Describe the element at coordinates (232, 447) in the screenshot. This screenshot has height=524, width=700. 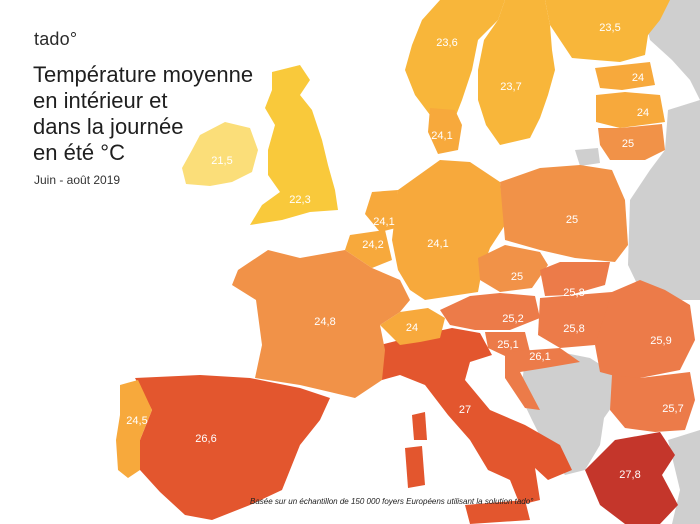
I see `region-spain` at that location.